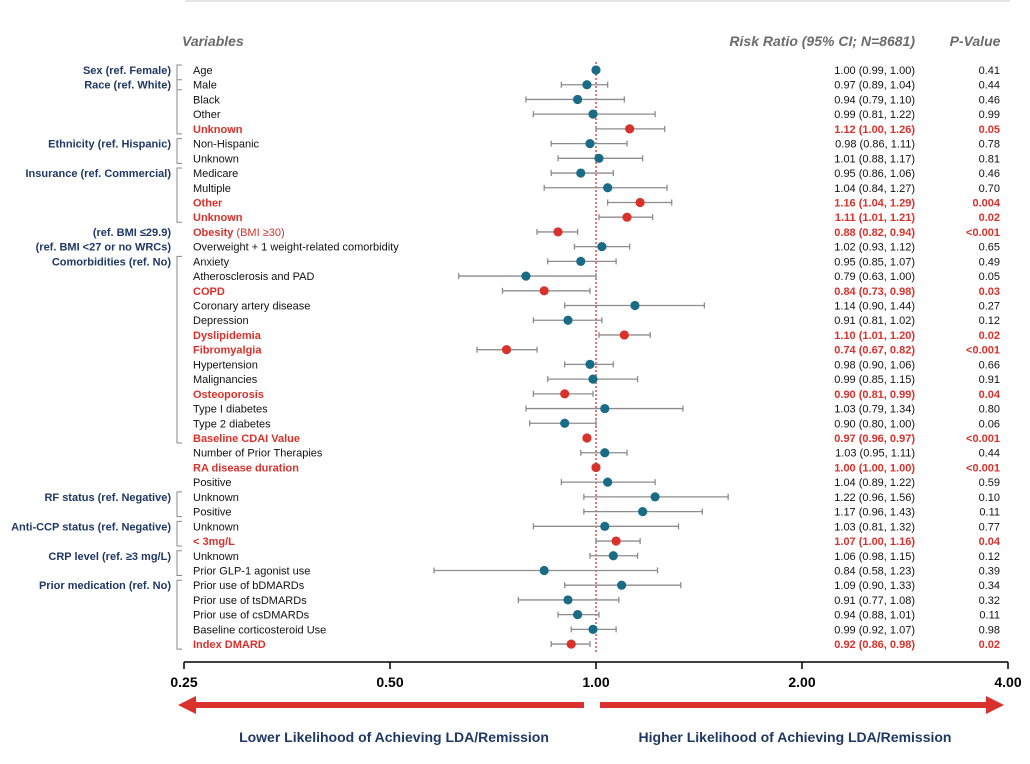 This screenshot has height=764, width=1030. Describe the element at coordinates (211, 262) in the screenshot. I see `variable-label: Anxiety` at that location.